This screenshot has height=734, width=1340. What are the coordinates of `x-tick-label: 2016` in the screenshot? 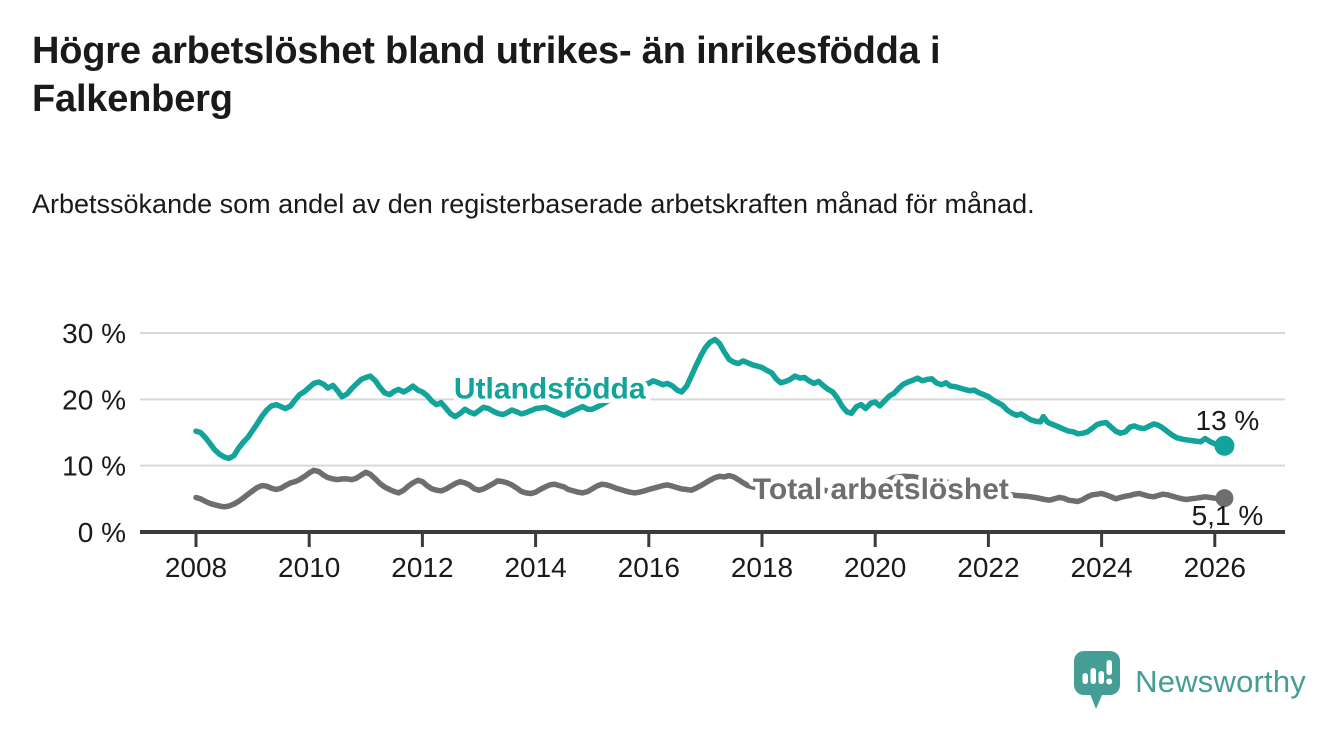 It's located at (649, 567).